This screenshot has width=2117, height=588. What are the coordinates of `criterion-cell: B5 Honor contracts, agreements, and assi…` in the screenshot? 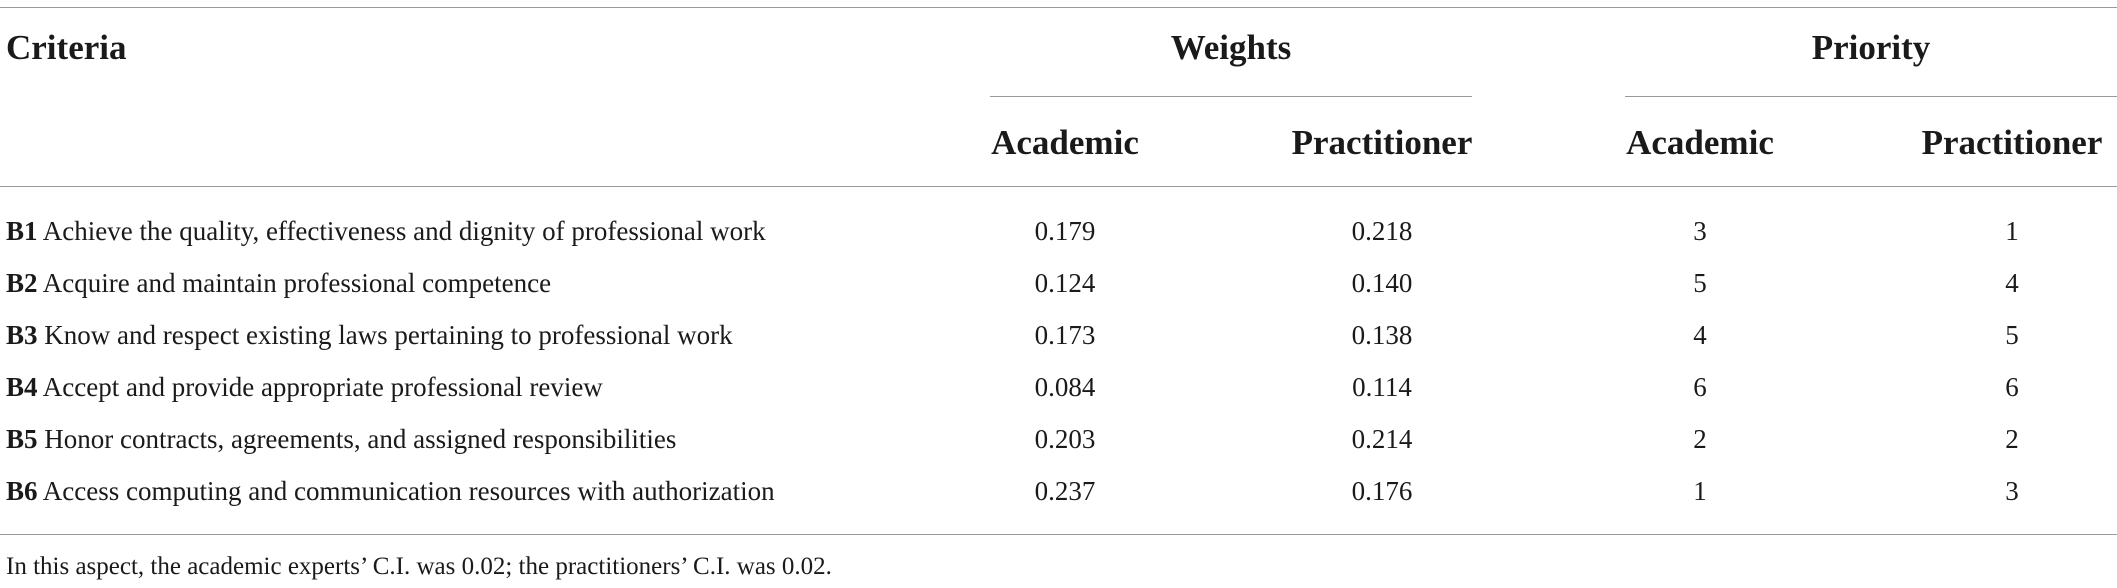 It's located at (341, 439).